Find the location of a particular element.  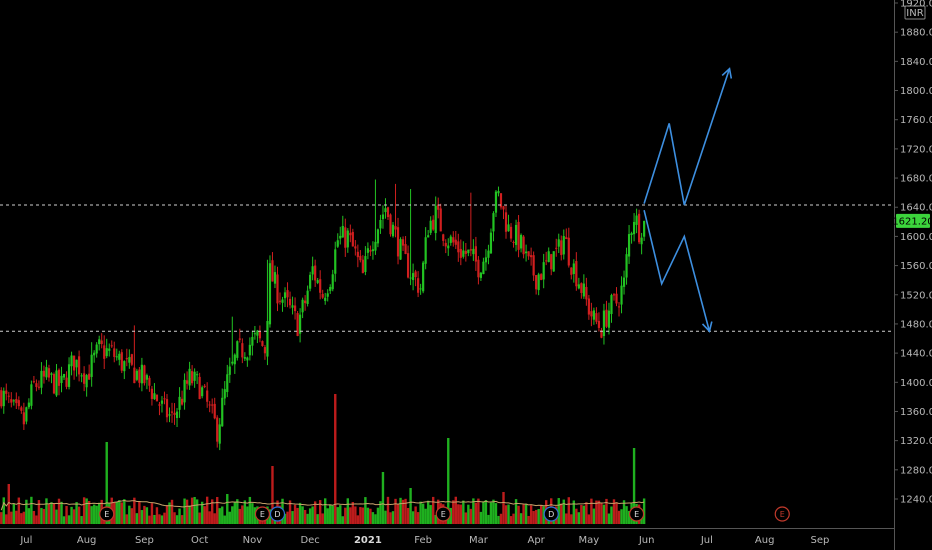

x-tick-label: Aug is located at coordinates (87, 540).